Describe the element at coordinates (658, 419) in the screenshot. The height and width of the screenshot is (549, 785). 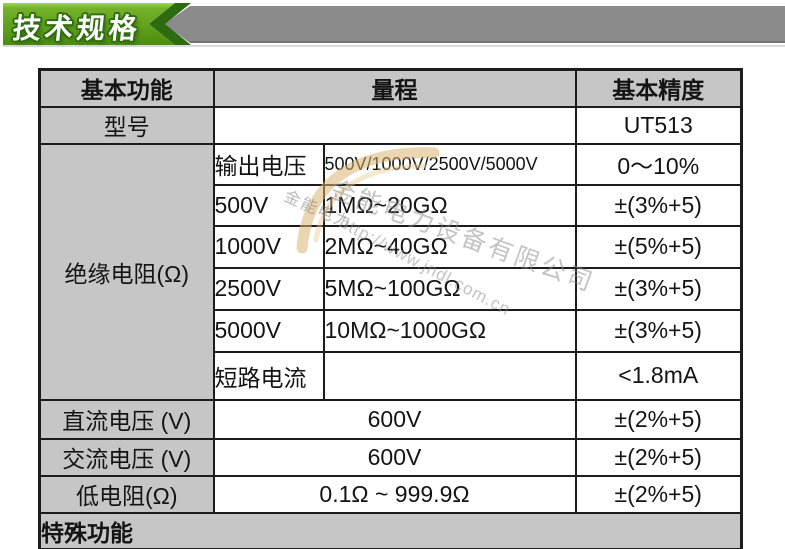
I see `dc-voltage-accuracy-cell: ±(2%+5)` at that location.